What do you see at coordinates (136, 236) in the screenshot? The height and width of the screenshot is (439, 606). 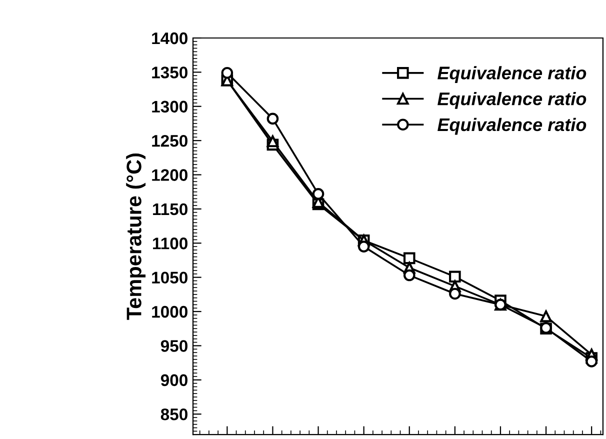 I see `y-axis-title: Temperature (°C)` at bounding box center [136, 236].